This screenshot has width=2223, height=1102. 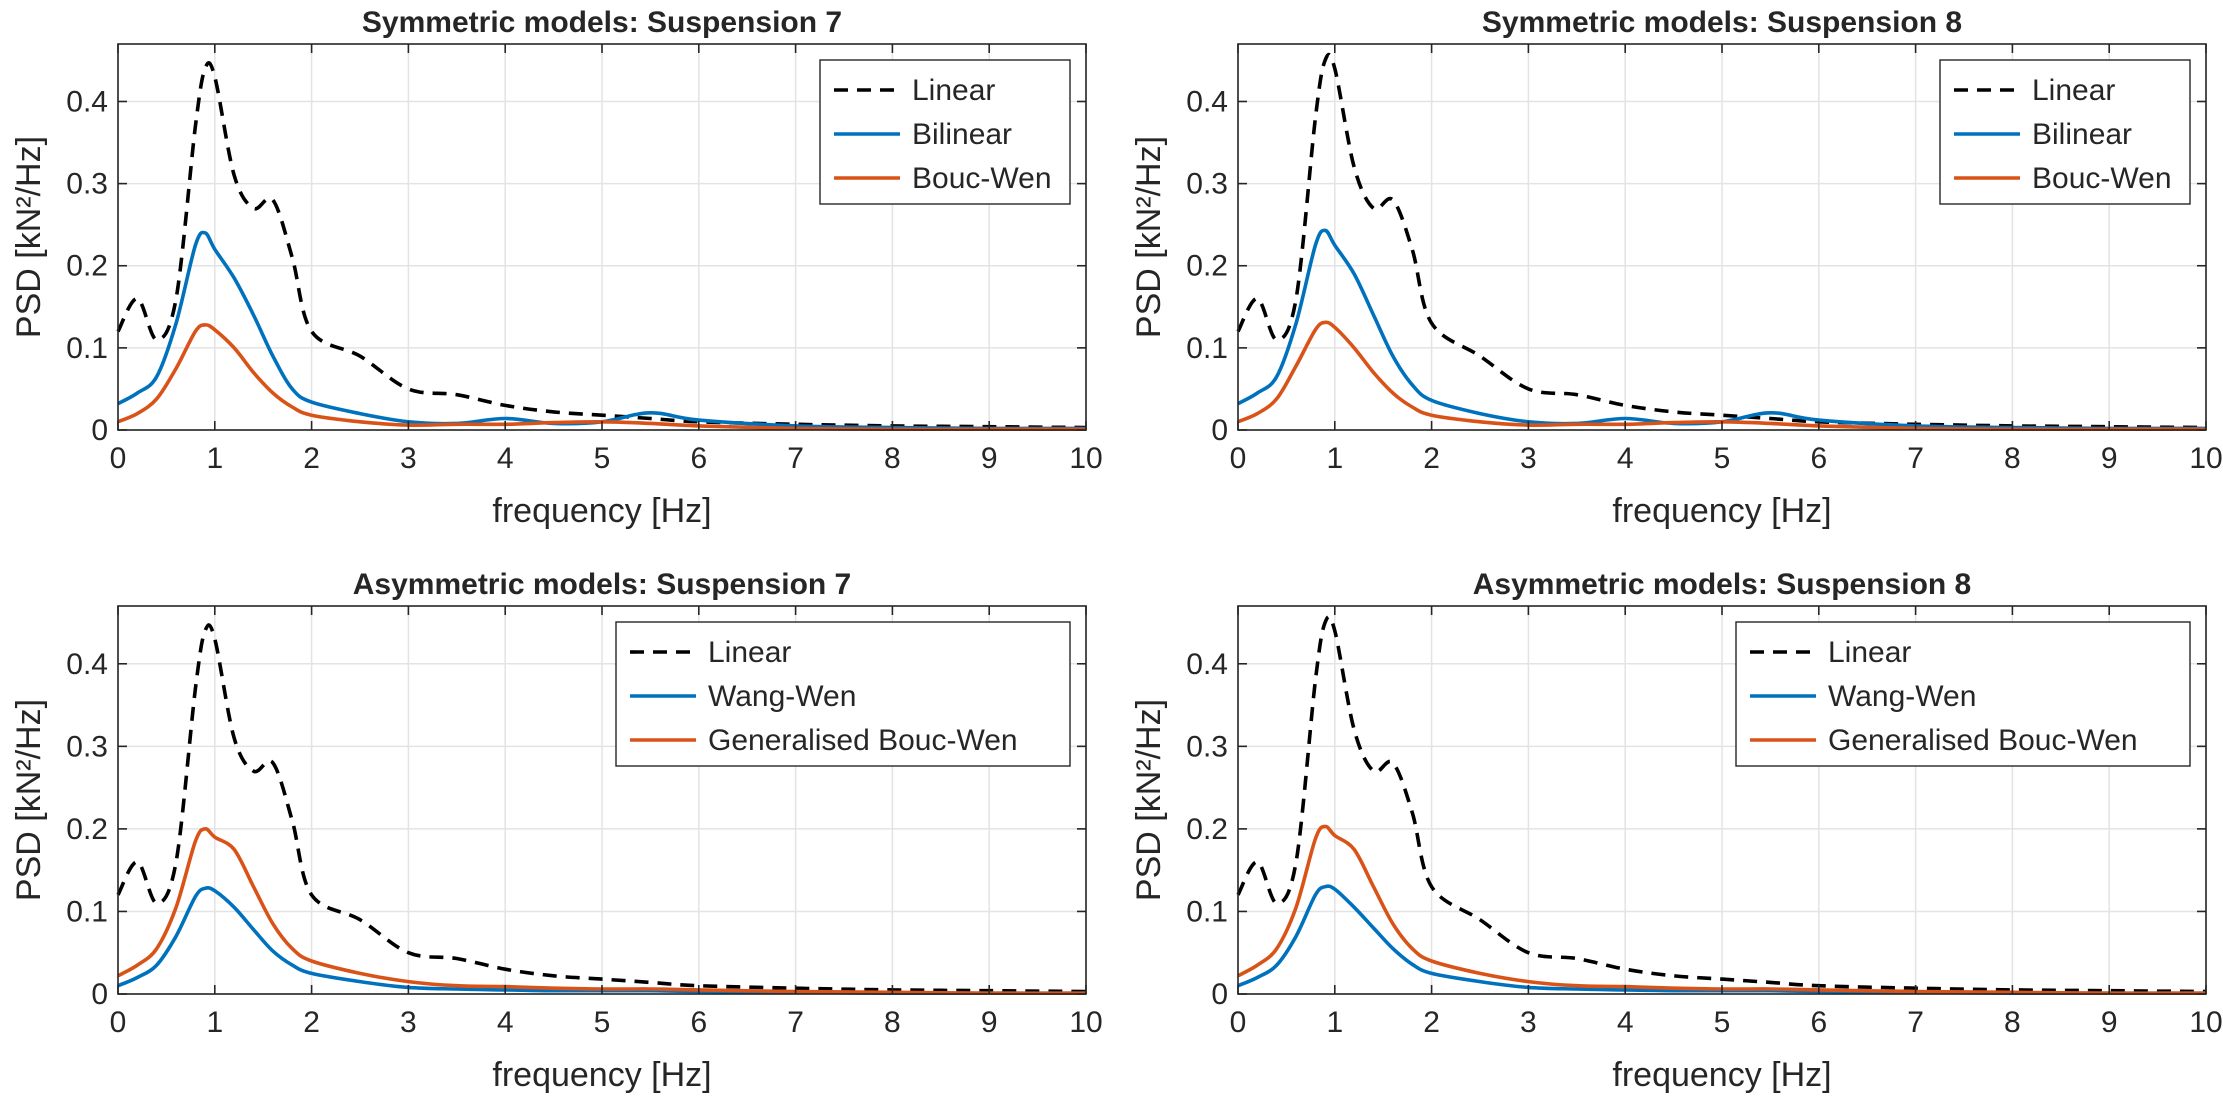 What do you see at coordinates (1722, 22) in the screenshot?
I see `chart-title: Symmetric models: Suspension 8` at bounding box center [1722, 22].